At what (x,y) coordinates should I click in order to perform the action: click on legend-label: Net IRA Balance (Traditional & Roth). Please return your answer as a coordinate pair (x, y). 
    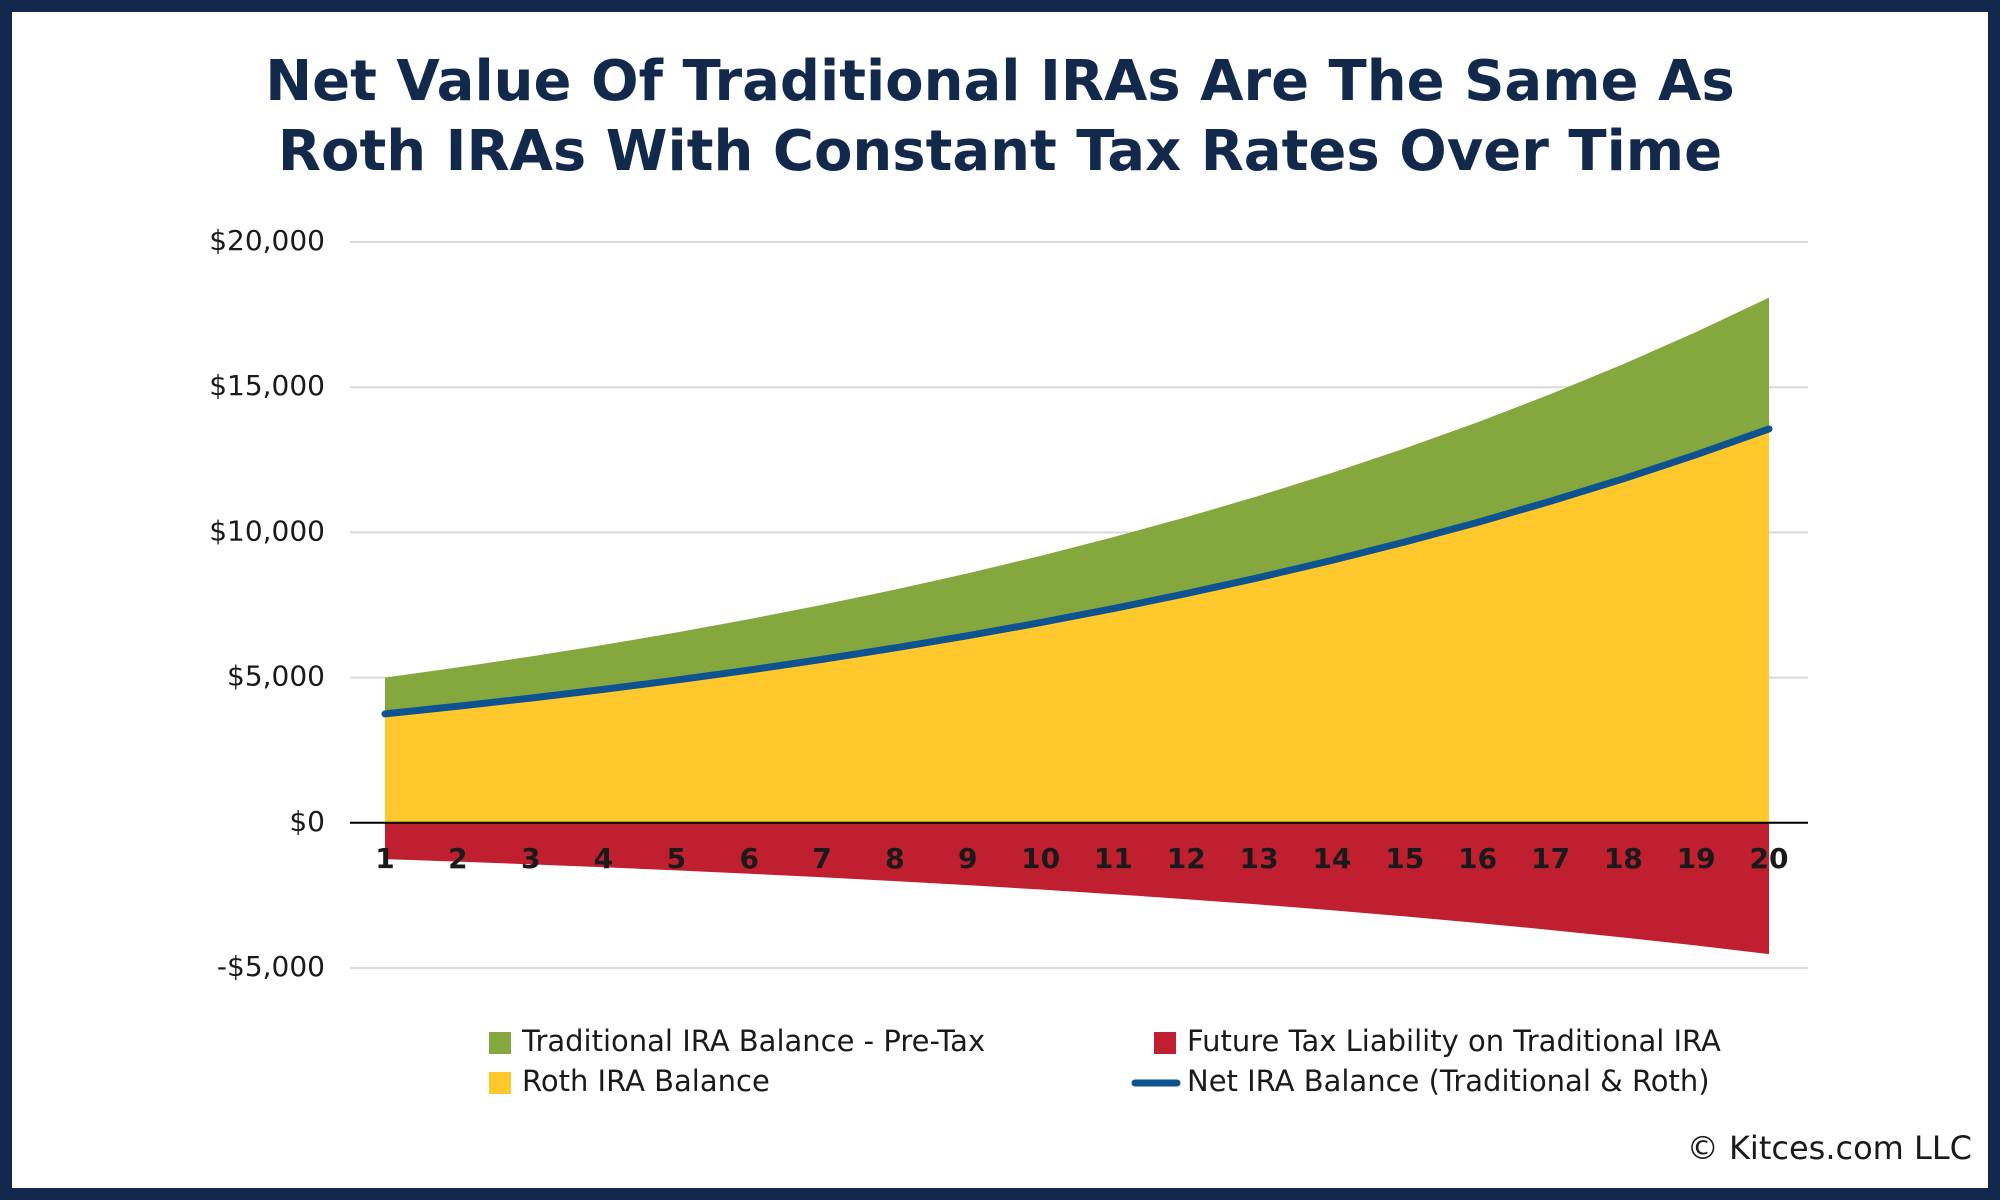
    Looking at the image, I should click on (1448, 1081).